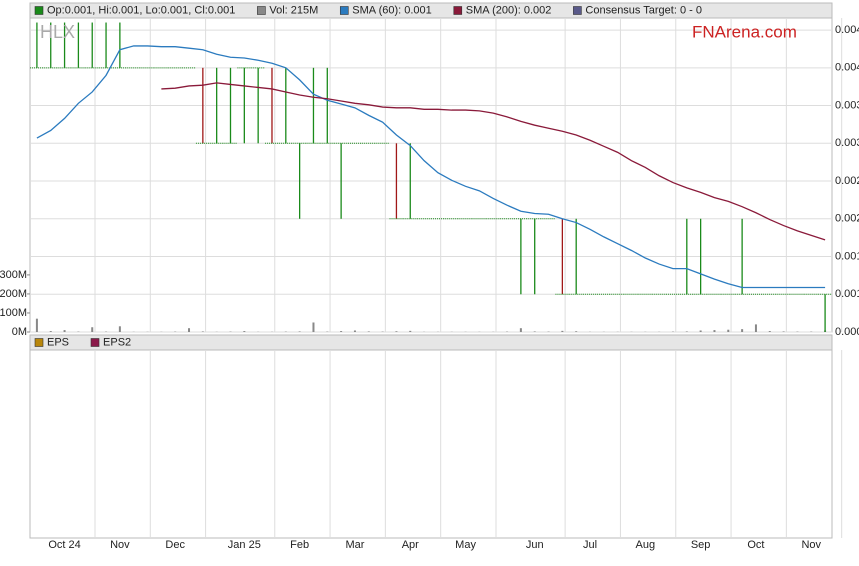 This screenshot has height=566, width=859. What do you see at coordinates (847, 332) in the screenshot?
I see `y-tick-label: 0.000` at bounding box center [847, 332].